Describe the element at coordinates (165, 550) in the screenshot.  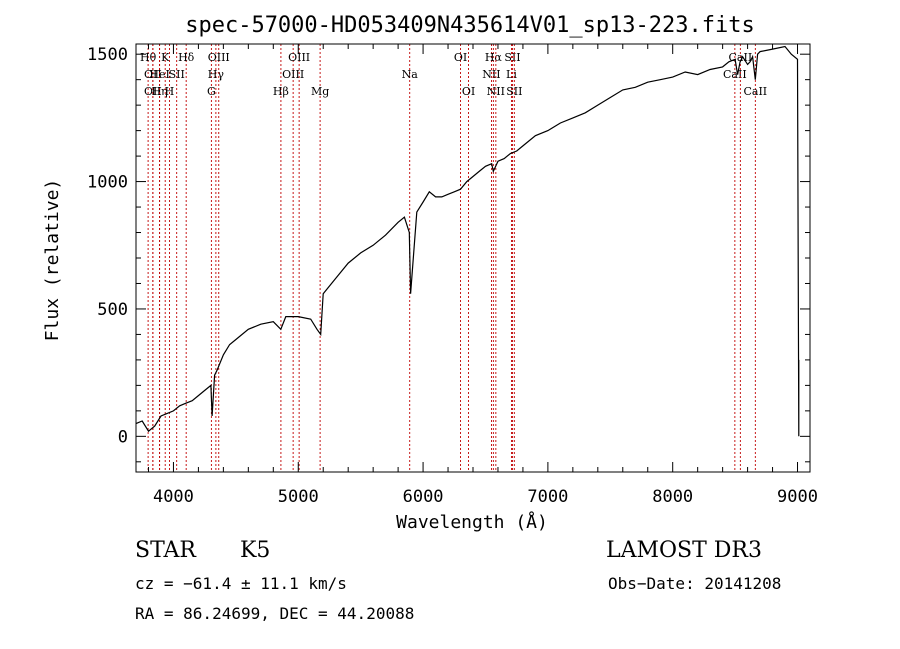
I see `object-class: STAR` at that location.